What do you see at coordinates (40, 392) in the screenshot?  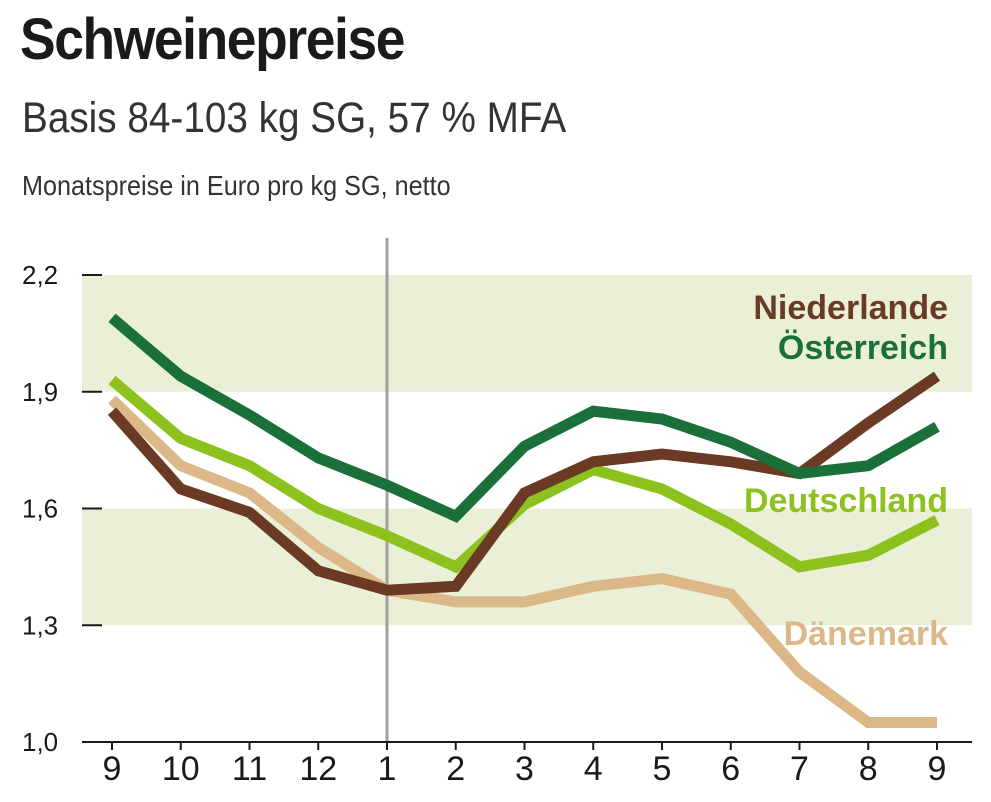 I see `y-tick-label: 1,9` at bounding box center [40, 392].